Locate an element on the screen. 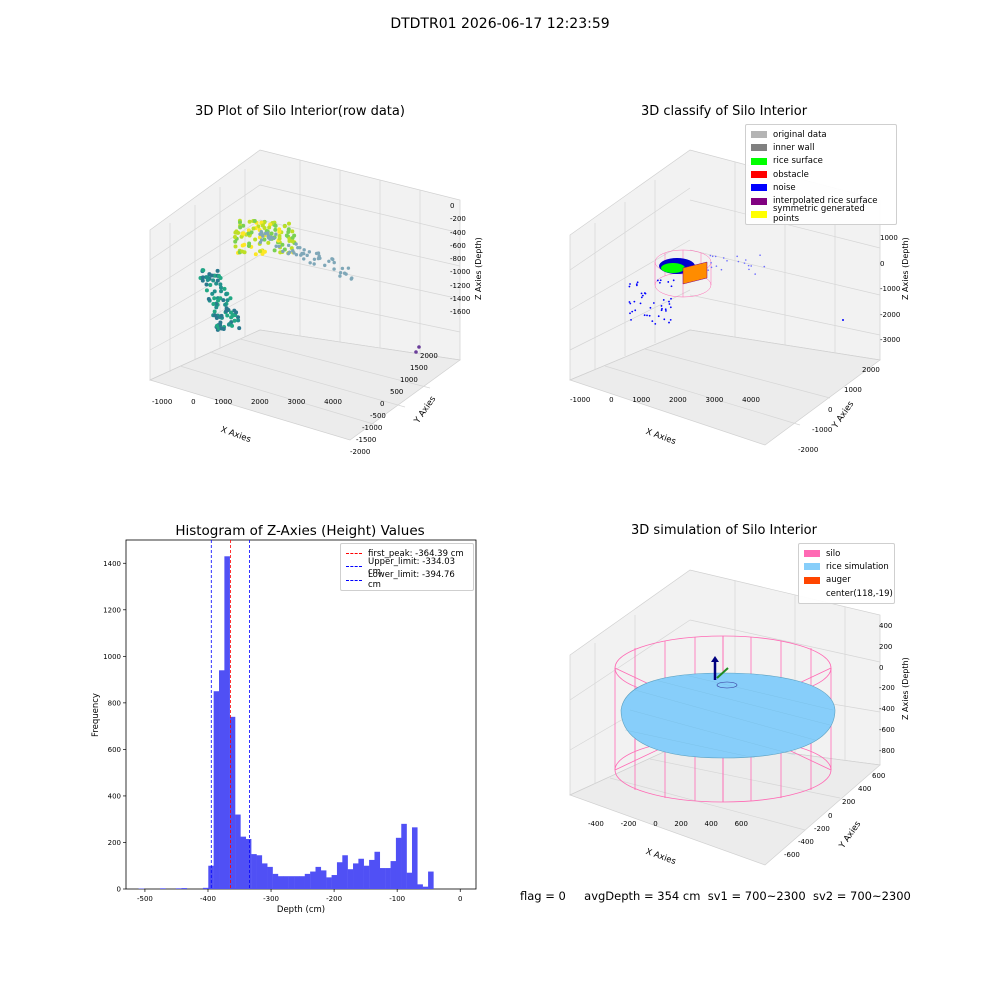 The height and width of the screenshot is (1000, 1000). z-tick: -1400 is located at coordinates (460, 299).